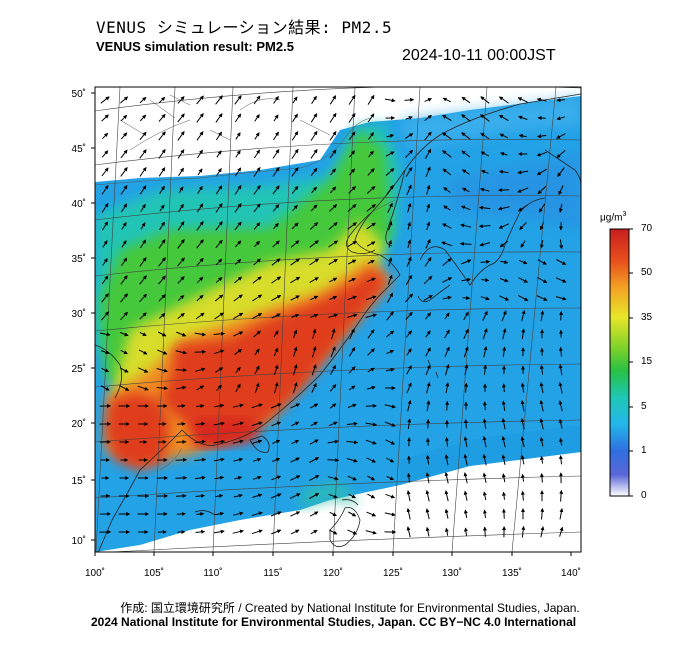  What do you see at coordinates (571, 573) in the screenshot?
I see `lon-tick-label: 140˚` at bounding box center [571, 573].